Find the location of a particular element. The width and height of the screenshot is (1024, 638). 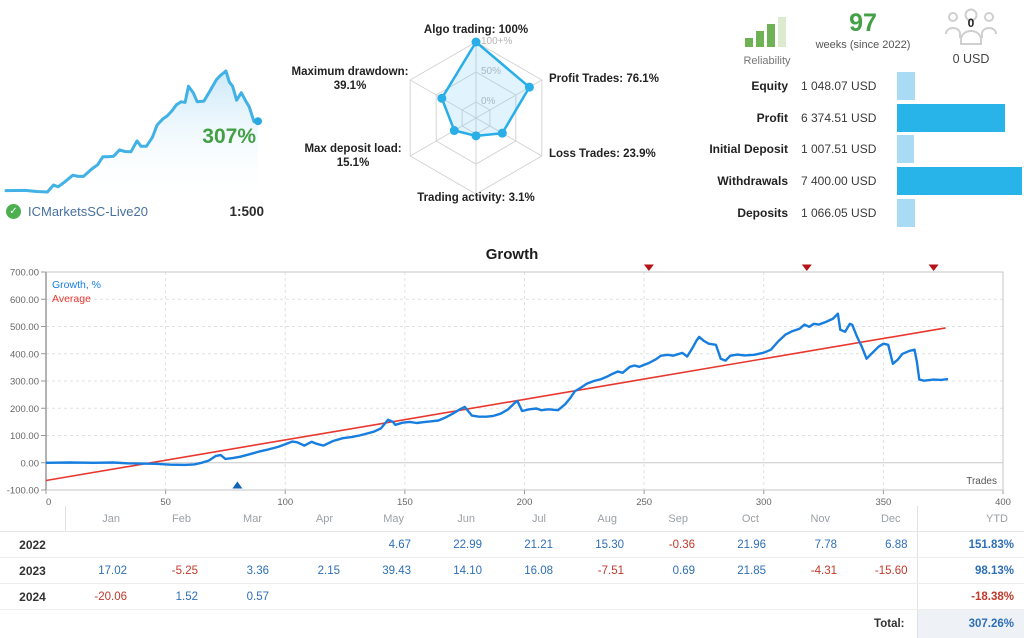

month-header: Jan is located at coordinates (100, 519).